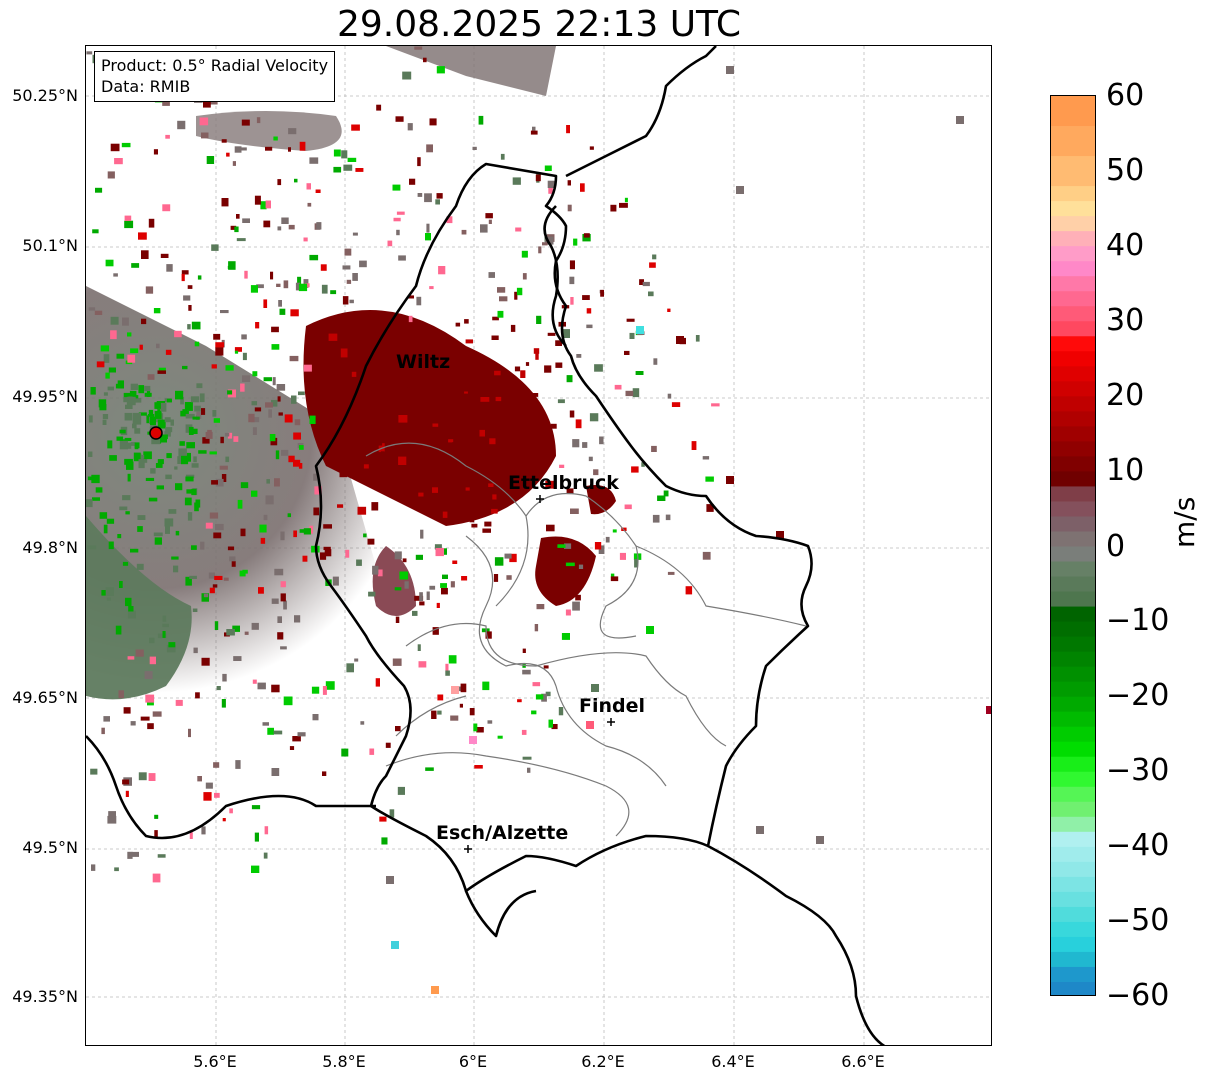 This screenshot has width=1207, height=1081. I want to click on city-ettelbruck: Ettelbruck, so click(563, 487).